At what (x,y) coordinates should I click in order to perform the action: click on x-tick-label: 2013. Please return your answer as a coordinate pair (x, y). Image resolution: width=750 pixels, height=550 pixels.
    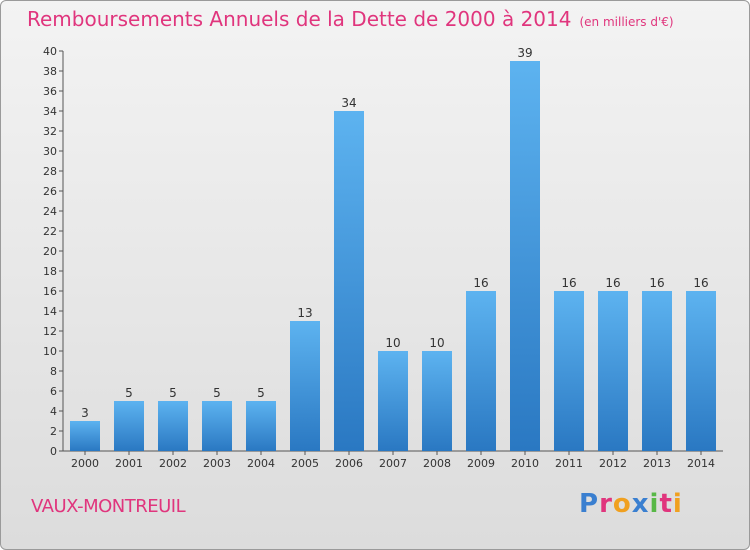
    Looking at the image, I should click on (657, 463).